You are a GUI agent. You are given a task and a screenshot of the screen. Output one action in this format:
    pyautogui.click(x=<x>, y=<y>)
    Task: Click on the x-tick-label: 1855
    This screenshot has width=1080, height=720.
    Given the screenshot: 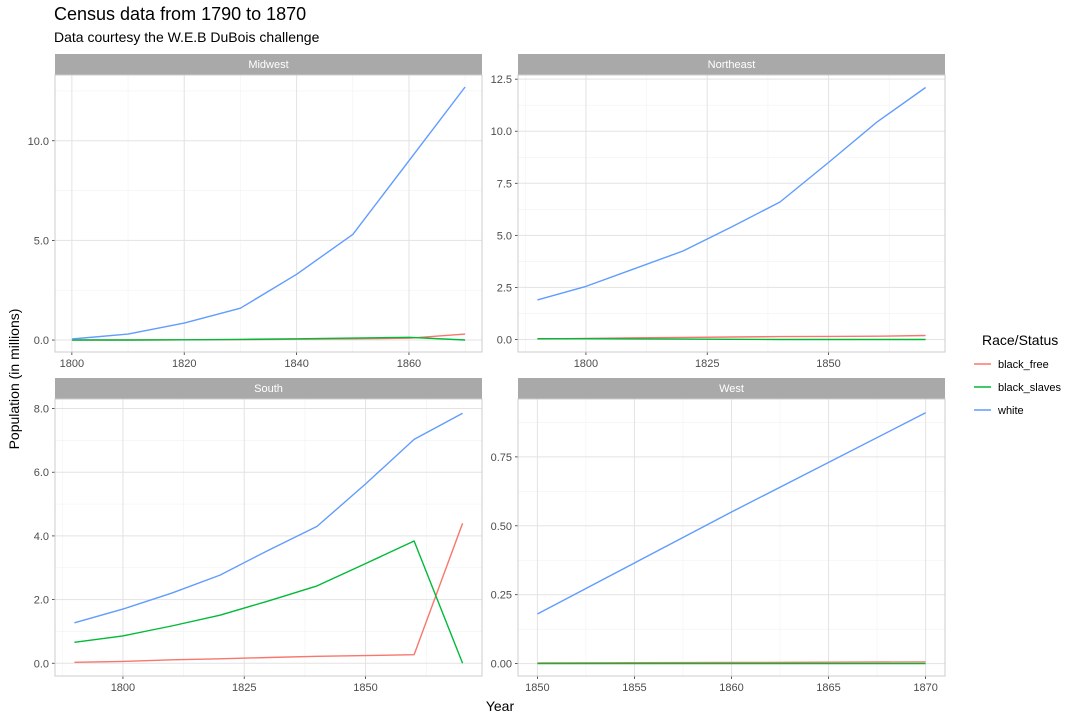 What is the action you would take?
    pyautogui.click(x=634, y=688)
    